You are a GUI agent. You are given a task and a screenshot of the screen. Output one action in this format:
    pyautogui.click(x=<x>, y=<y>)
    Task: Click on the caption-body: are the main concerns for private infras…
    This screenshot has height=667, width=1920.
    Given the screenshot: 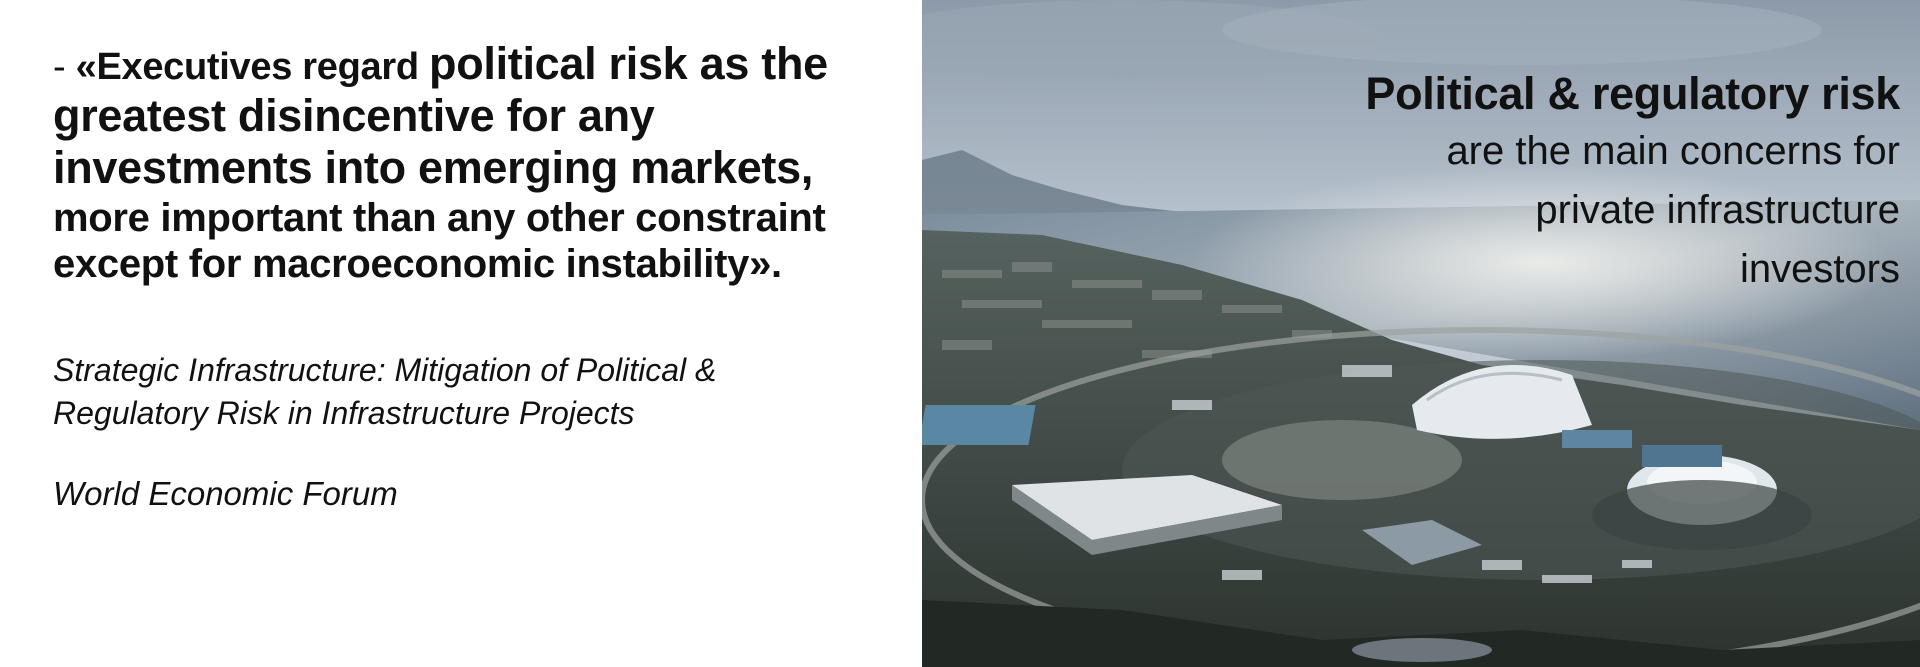 What is the action you would take?
    pyautogui.click(x=1673, y=210)
    